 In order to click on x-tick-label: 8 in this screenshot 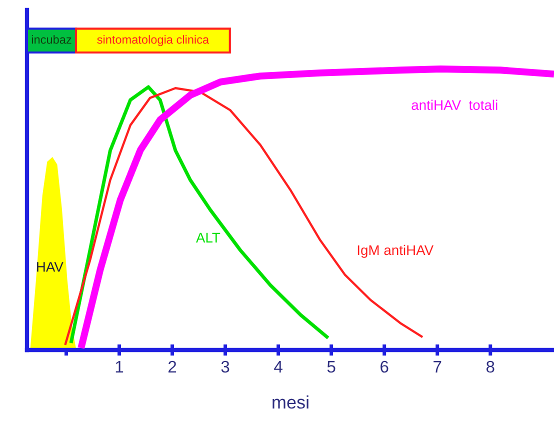, I will do `click(490, 366)`.